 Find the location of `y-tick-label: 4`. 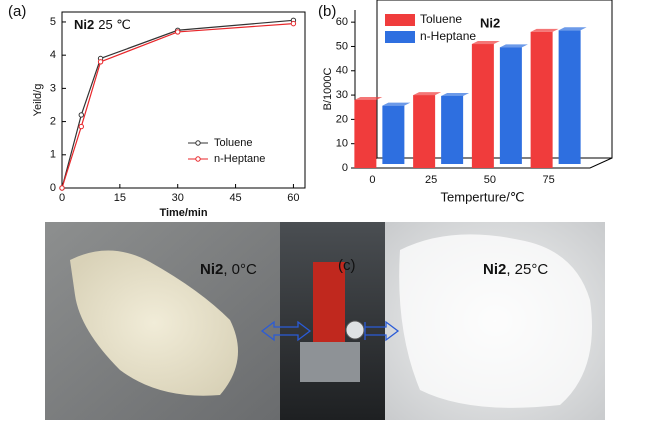

y-tick-label: 4 is located at coordinates (53, 55).